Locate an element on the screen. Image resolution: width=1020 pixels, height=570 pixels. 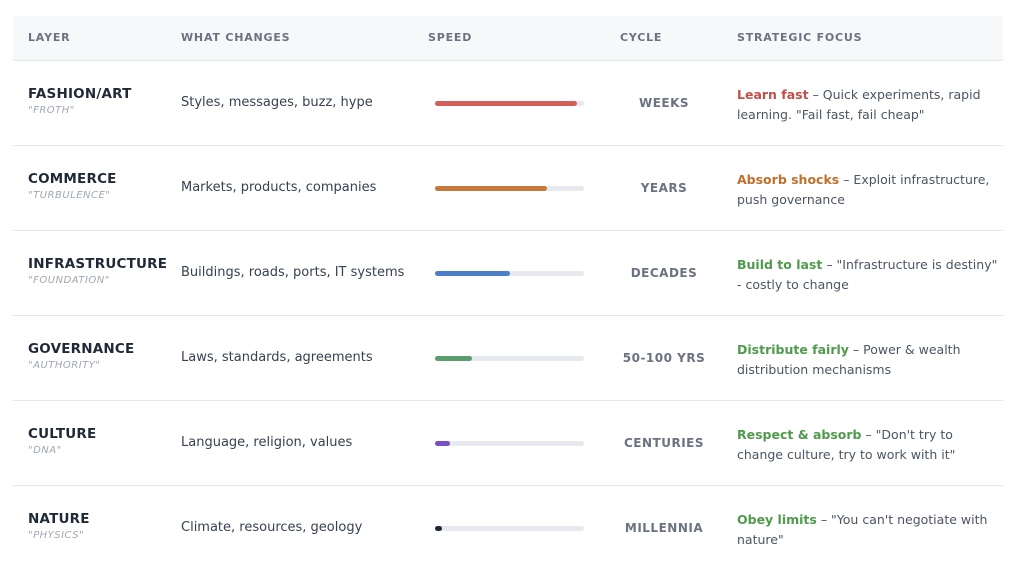
what-changes-cell: Language, religion, values is located at coordinates (267, 442).